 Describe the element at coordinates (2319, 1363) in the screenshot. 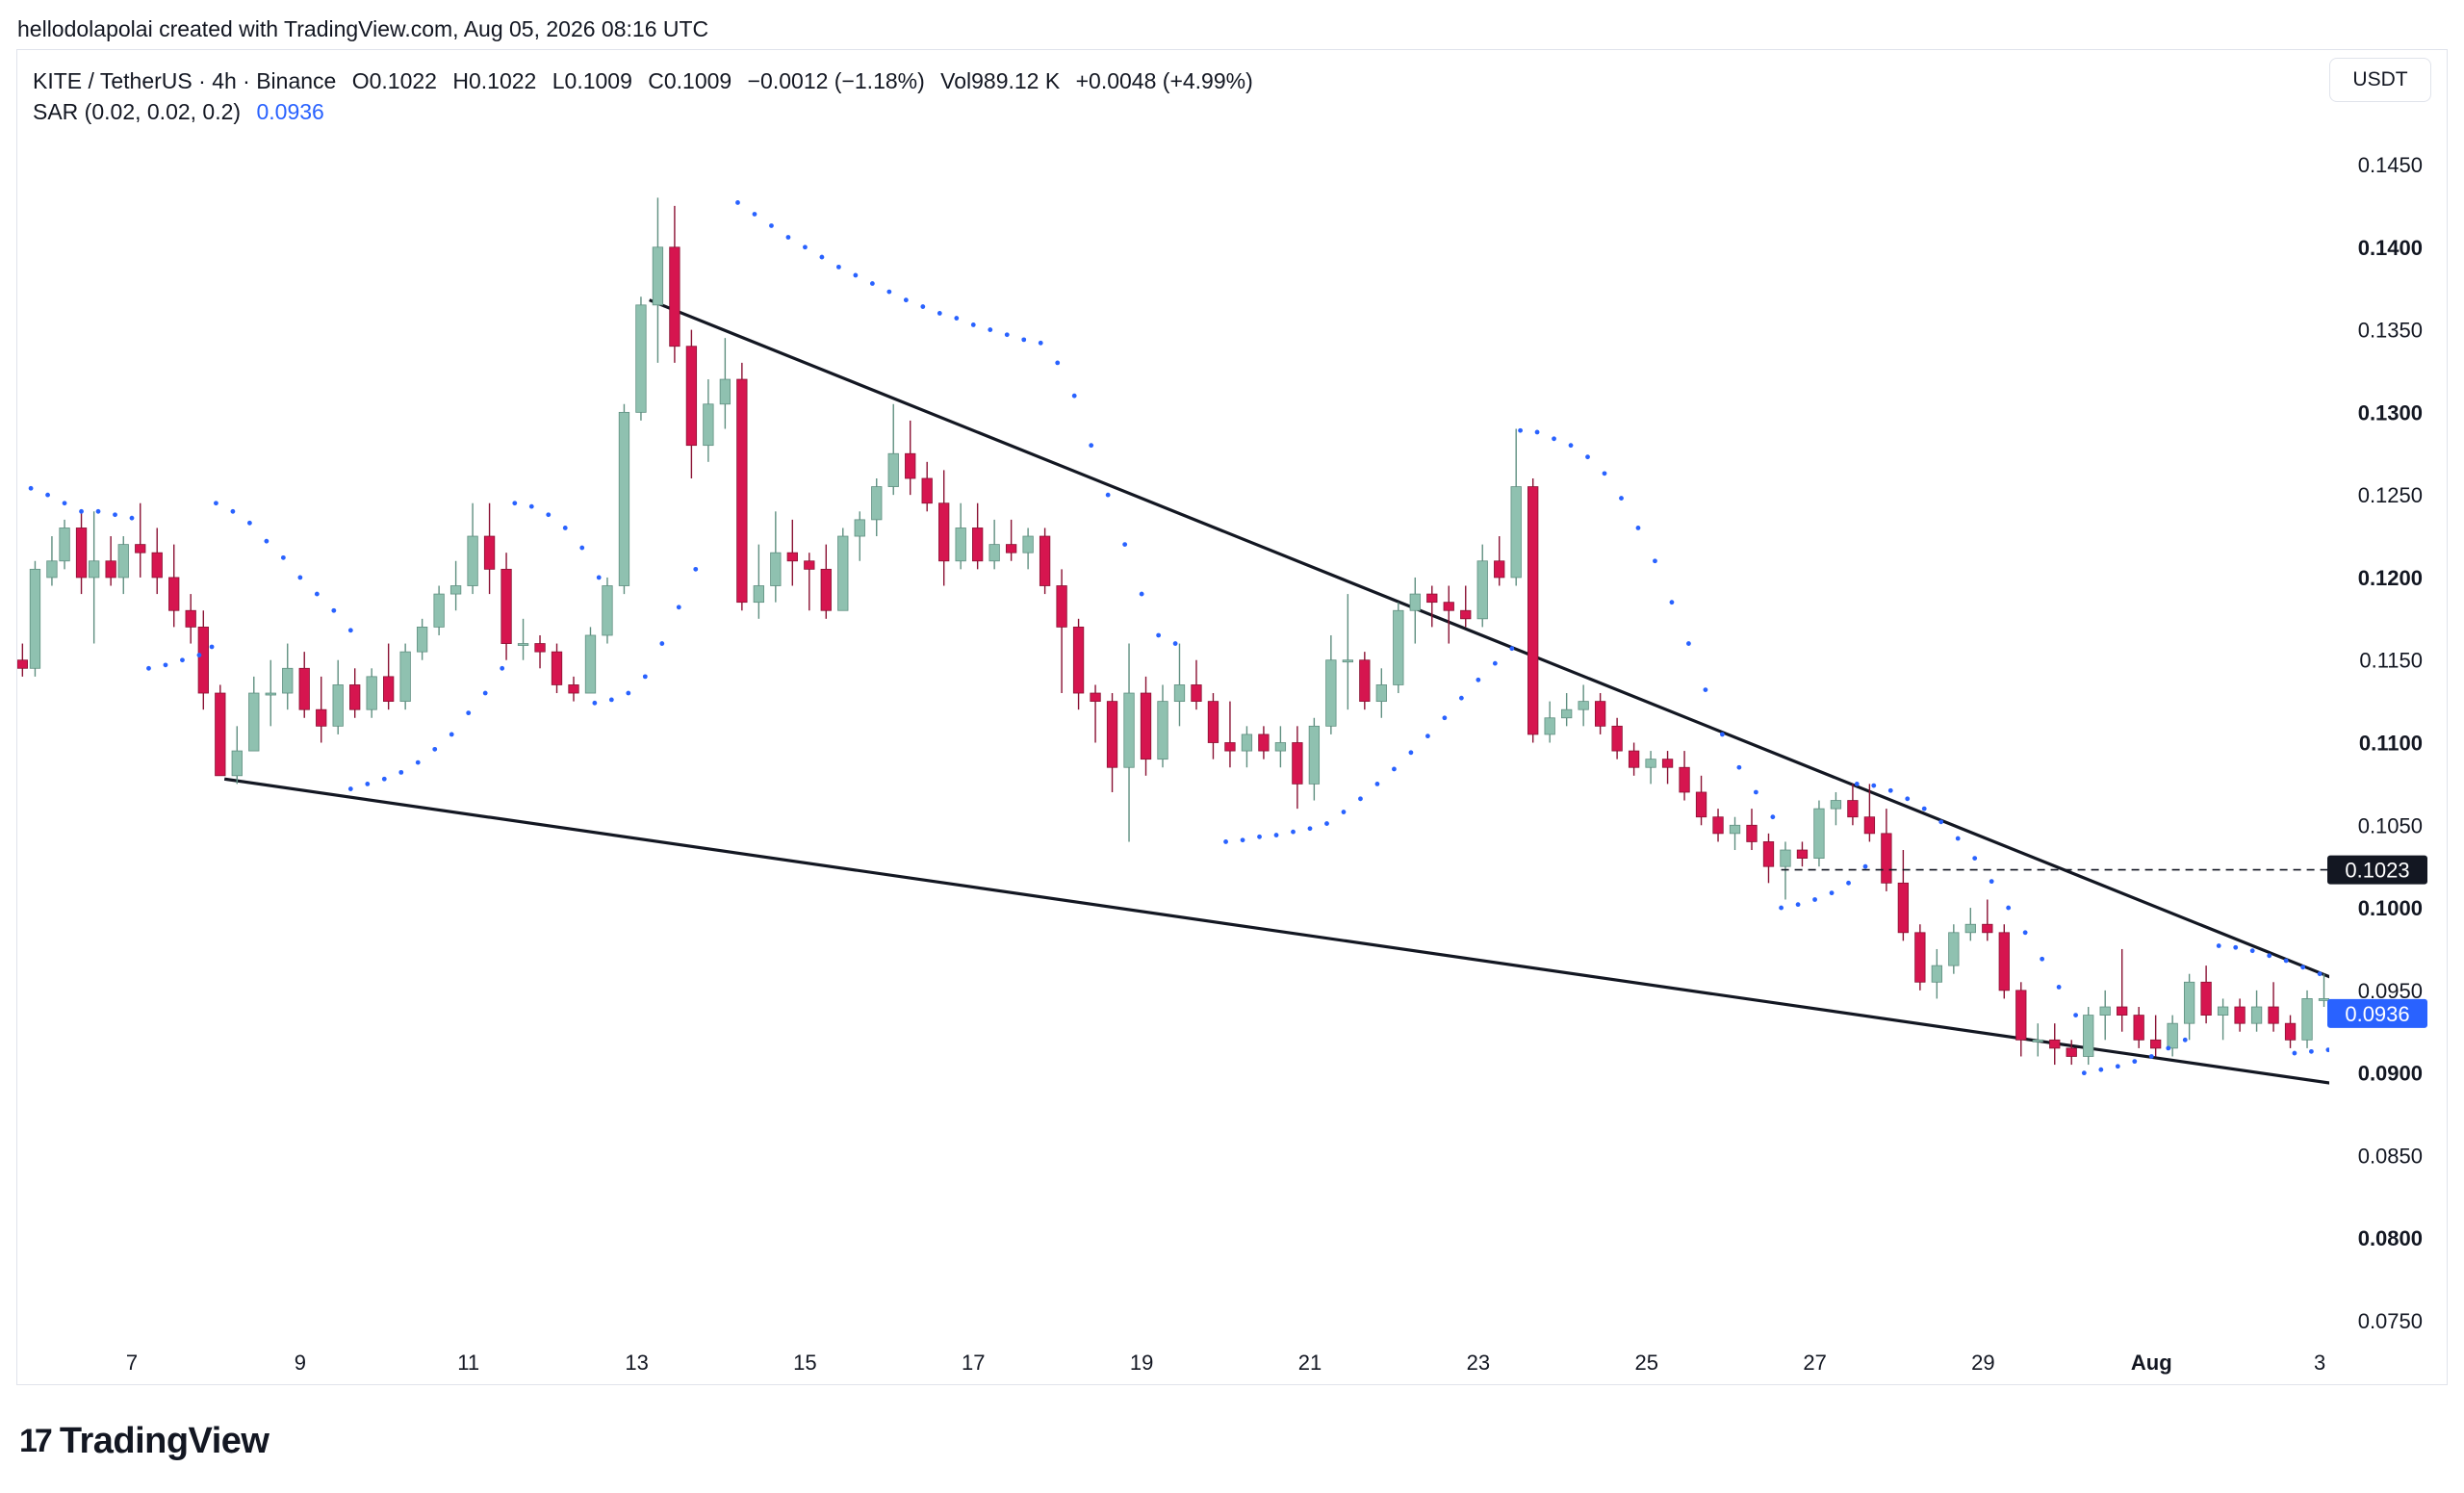

I see `x-axis-tick-label: 3` at that location.